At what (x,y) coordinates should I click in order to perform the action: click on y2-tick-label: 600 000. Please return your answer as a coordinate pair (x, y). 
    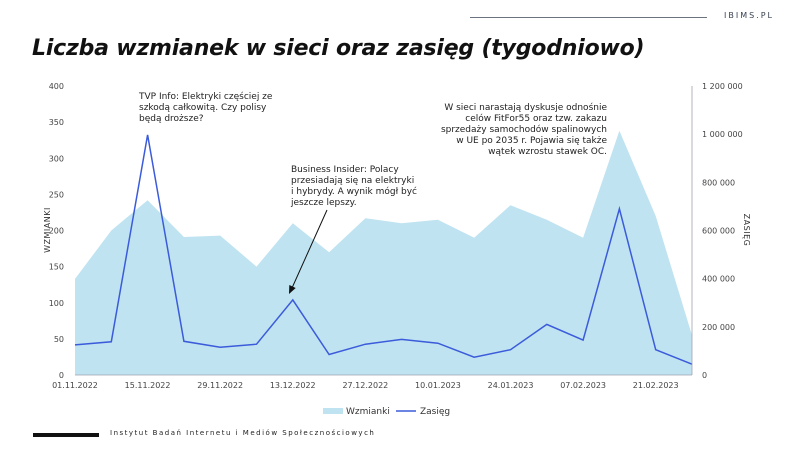
    Looking at the image, I should click on (718, 231).